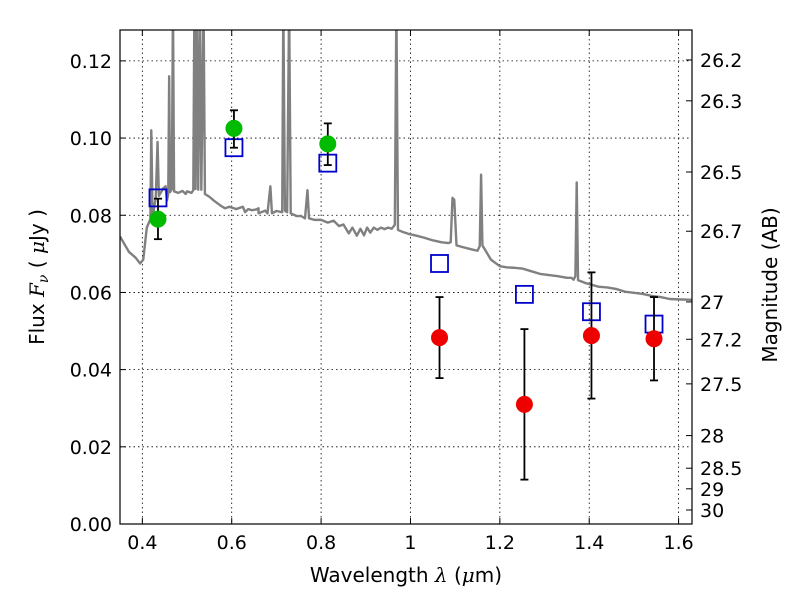 The image size is (800, 600). Describe the element at coordinates (142, 543) in the screenshot. I see `x-tick-label: 0.4` at that location.